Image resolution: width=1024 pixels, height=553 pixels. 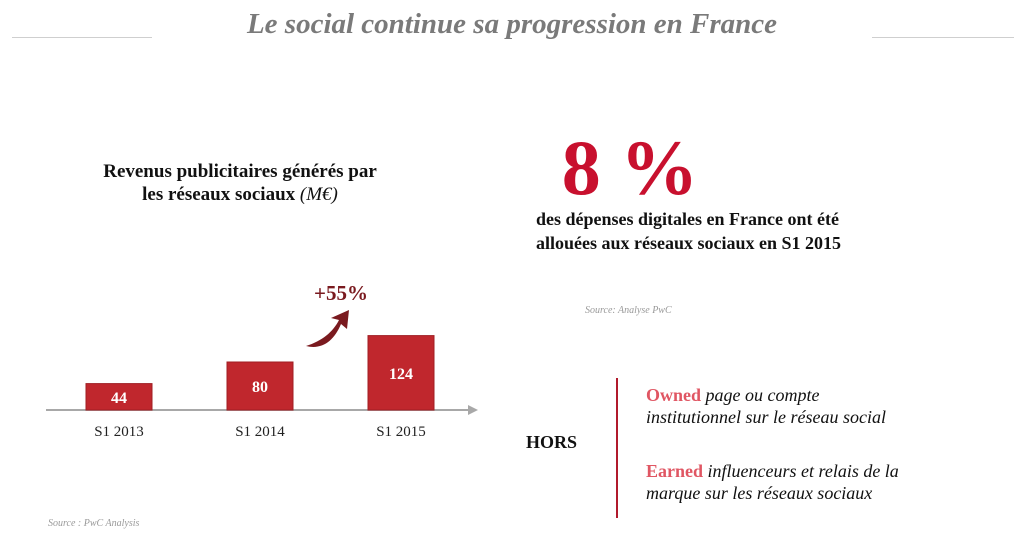 I want to click on stat-source: Source: Analyse PwC, so click(x=628, y=310).